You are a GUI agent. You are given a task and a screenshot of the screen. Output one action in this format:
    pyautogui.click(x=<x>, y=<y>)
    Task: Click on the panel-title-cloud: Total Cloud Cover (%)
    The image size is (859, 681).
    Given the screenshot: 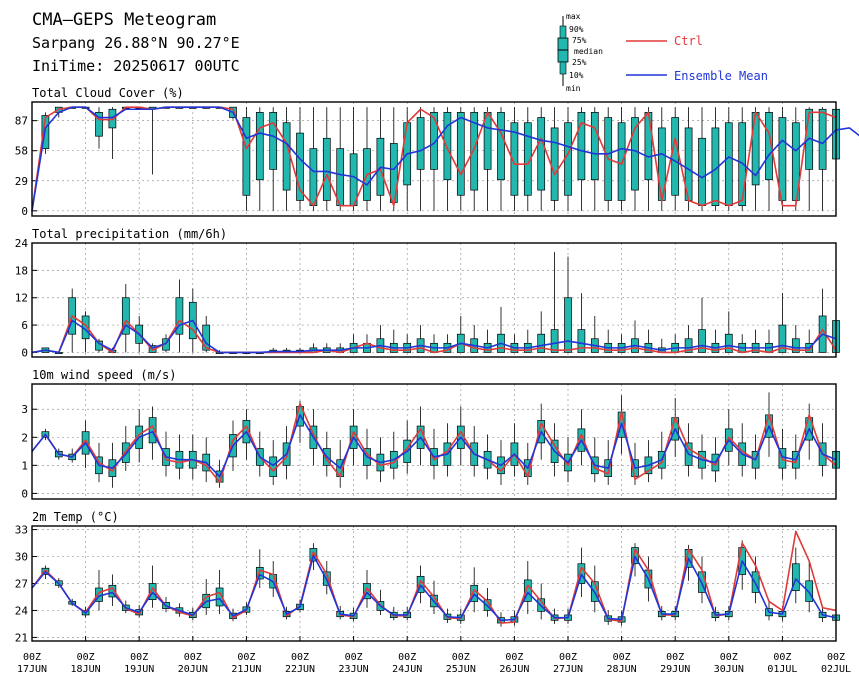 What is the action you would take?
    pyautogui.click(x=108, y=93)
    